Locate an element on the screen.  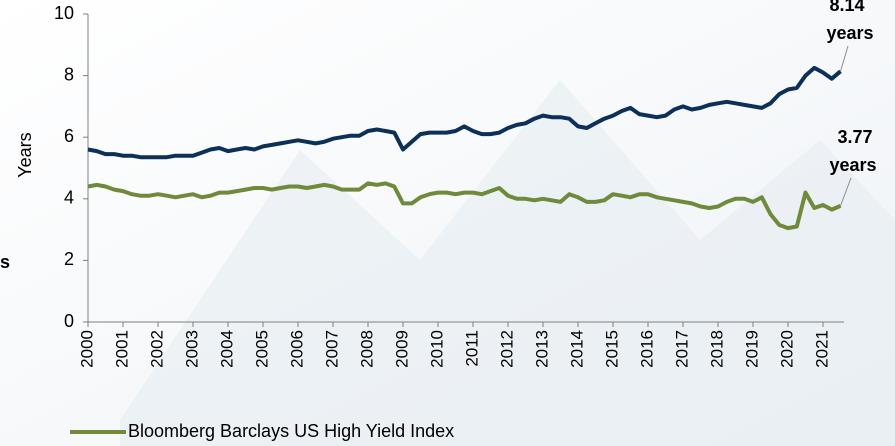
x-tick-label: 2016 is located at coordinates (646, 349).